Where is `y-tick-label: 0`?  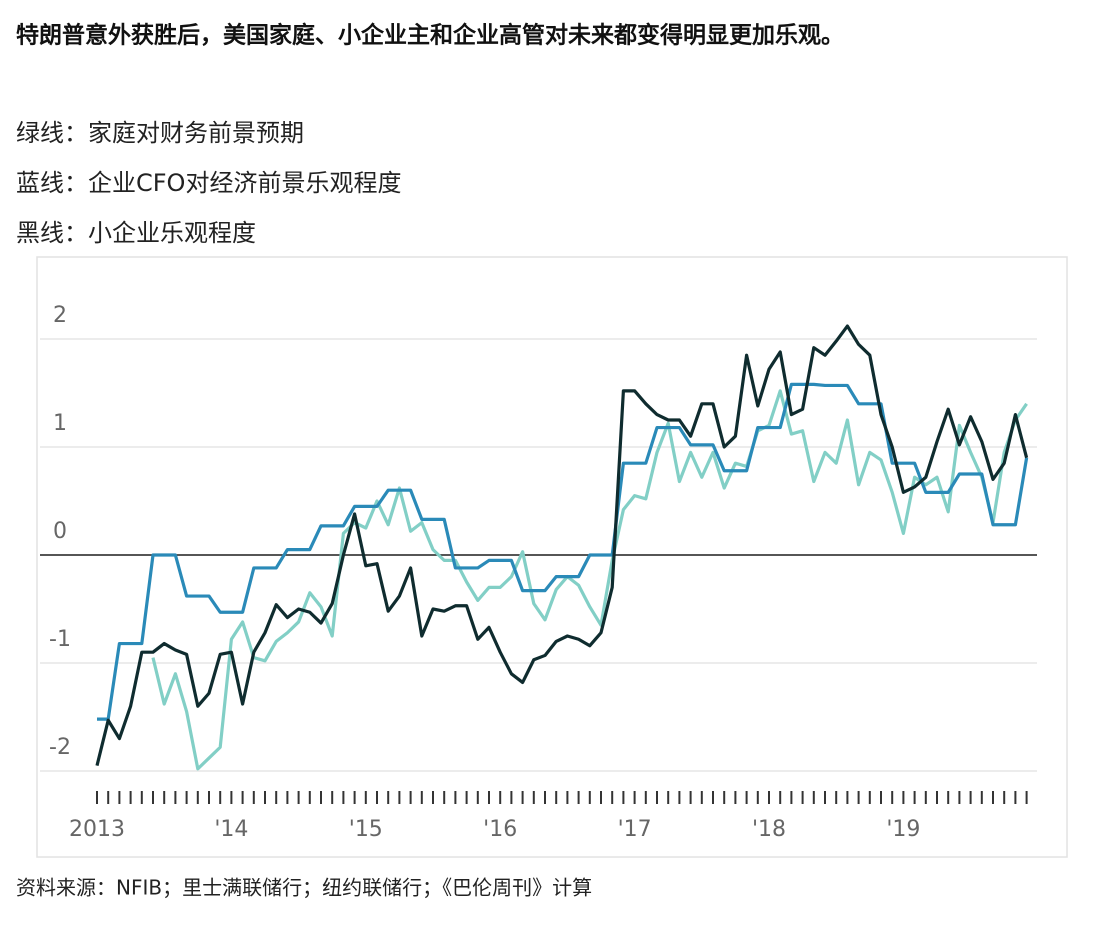
y-tick-label: 0 is located at coordinates (60, 531).